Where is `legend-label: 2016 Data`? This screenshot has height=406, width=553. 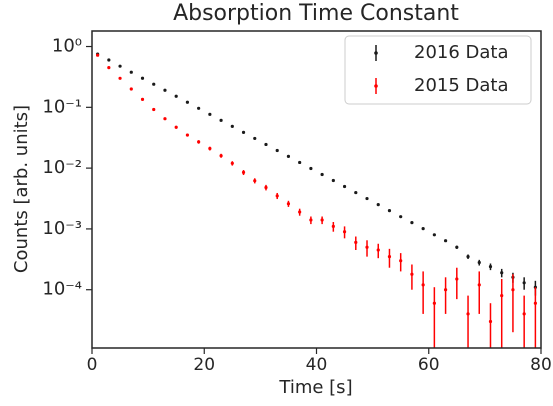
legend-label: 2016 Data is located at coordinates (461, 52).